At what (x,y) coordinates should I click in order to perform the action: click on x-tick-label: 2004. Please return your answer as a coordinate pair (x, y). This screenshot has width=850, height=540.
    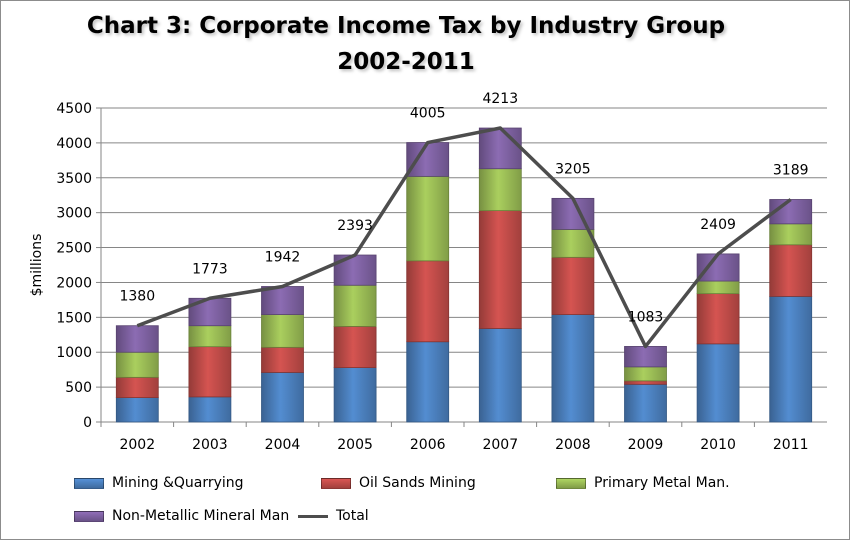
    Looking at the image, I should click on (283, 445).